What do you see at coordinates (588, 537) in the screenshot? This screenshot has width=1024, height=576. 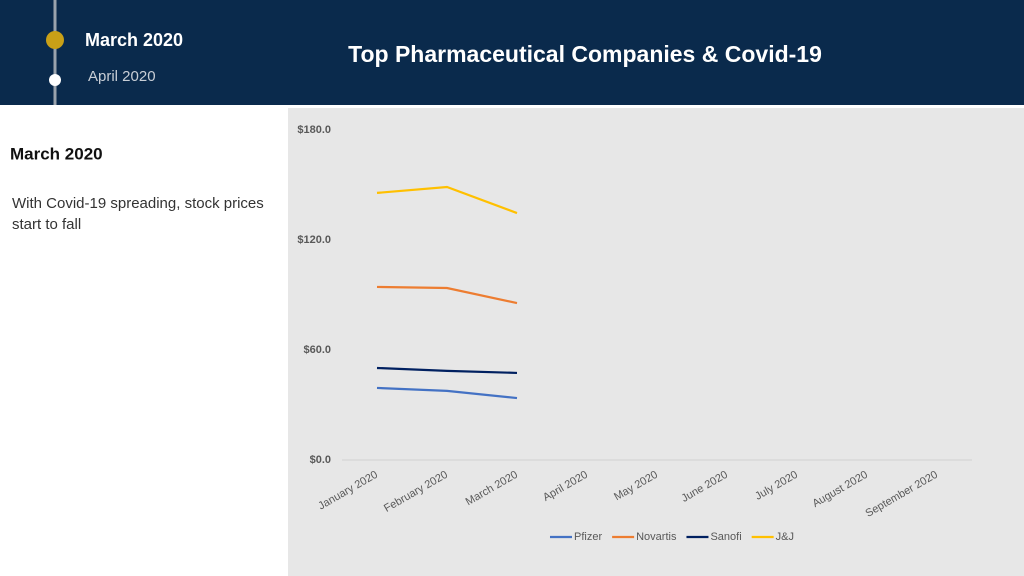 I see `legend-label: Pfizer` at bounding box center [588, 537].